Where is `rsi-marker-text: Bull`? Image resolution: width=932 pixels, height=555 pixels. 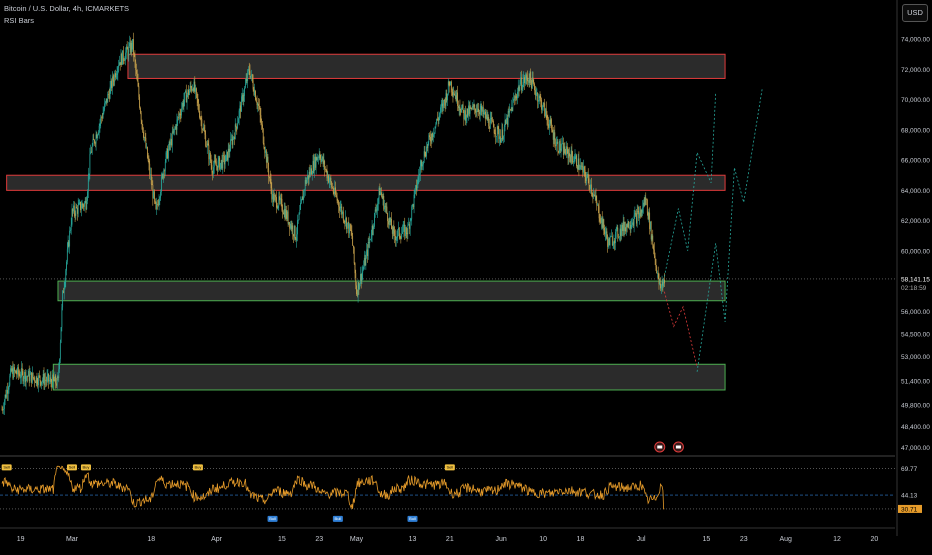 rsi-marker-text: Bull is located at coordinates (338, 518).